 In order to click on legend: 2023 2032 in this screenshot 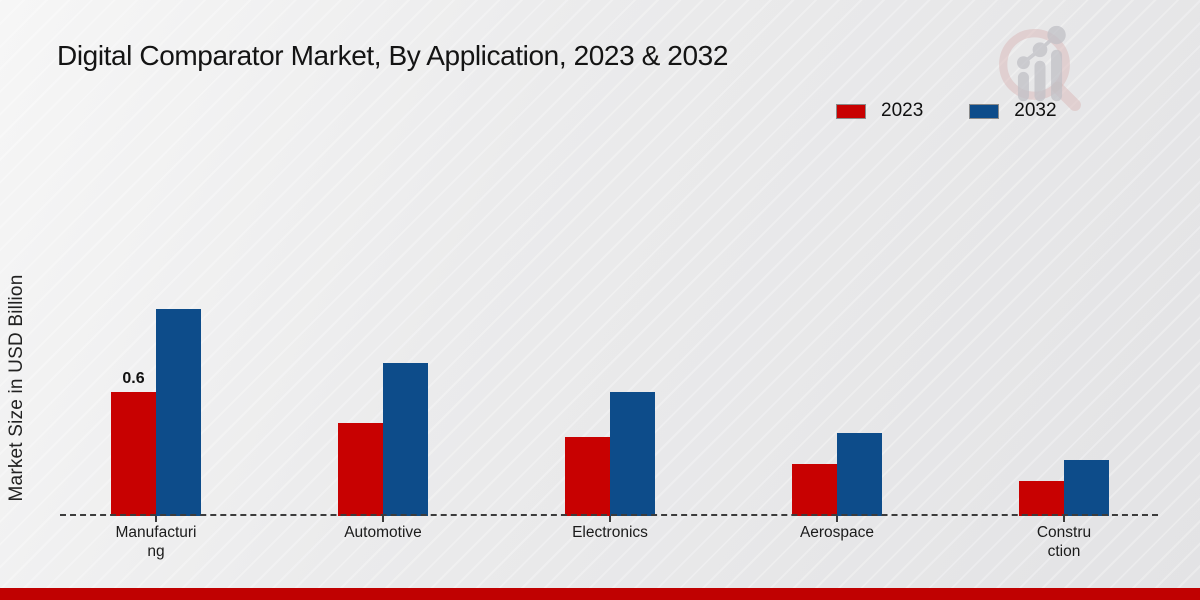, I will do `click(946, 111)`.